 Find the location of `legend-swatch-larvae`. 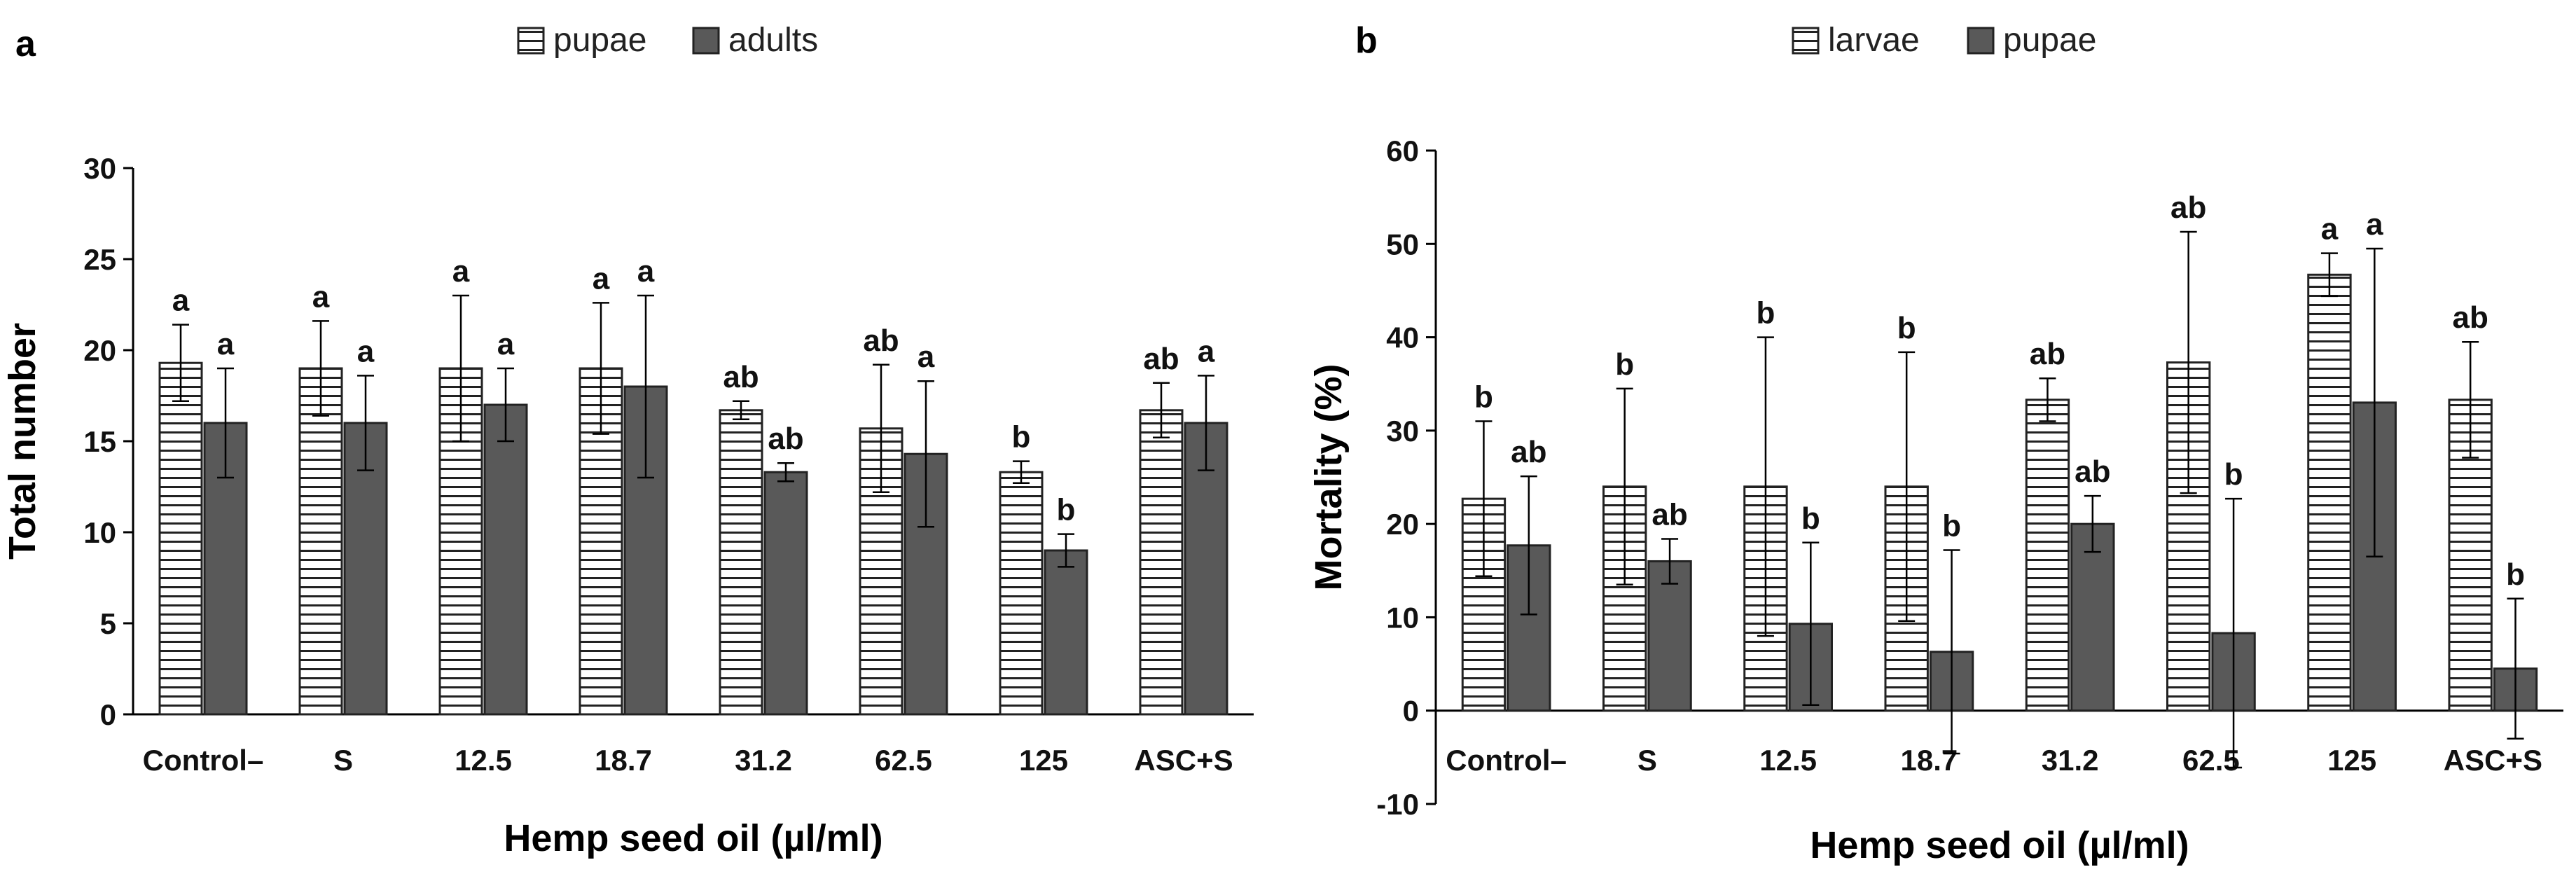

legend-swatch-larvae is located at coordinates (1806, 41).